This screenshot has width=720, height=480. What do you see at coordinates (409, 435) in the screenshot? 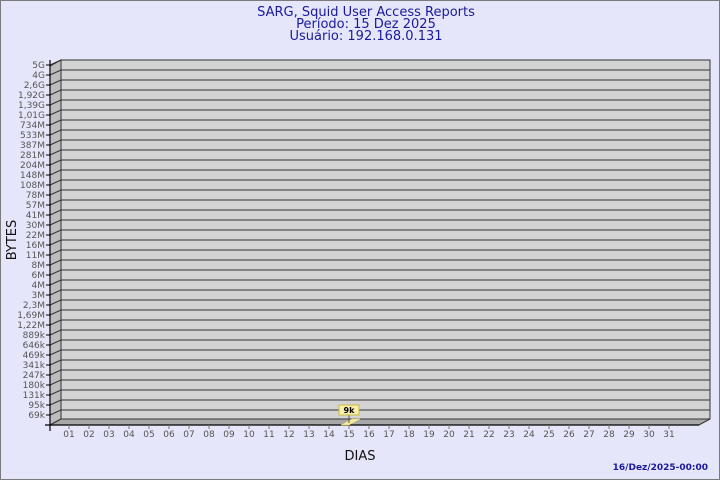
I see `x-tick-label: 18` at bounding box center [409, 435].